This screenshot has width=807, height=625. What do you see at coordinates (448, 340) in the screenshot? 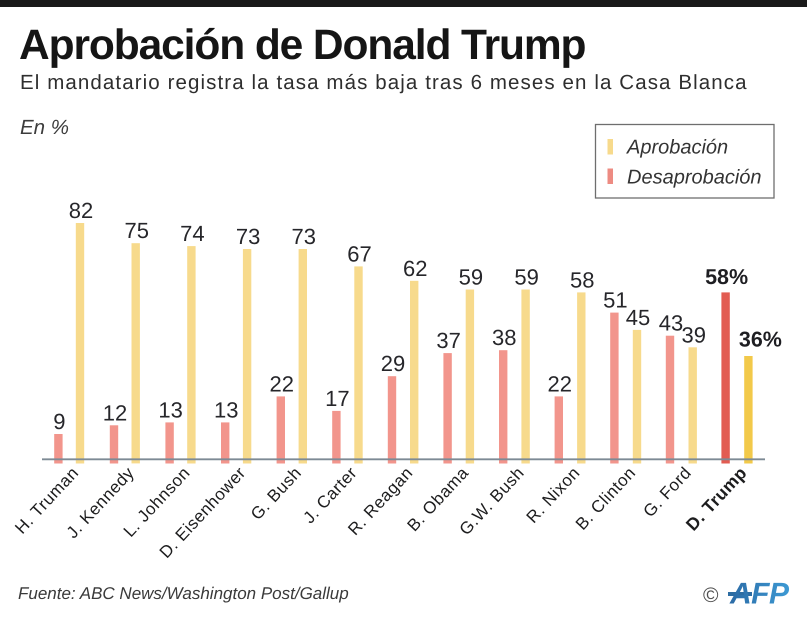
I see `svg-text: 37` at bounding box center [448, 340].